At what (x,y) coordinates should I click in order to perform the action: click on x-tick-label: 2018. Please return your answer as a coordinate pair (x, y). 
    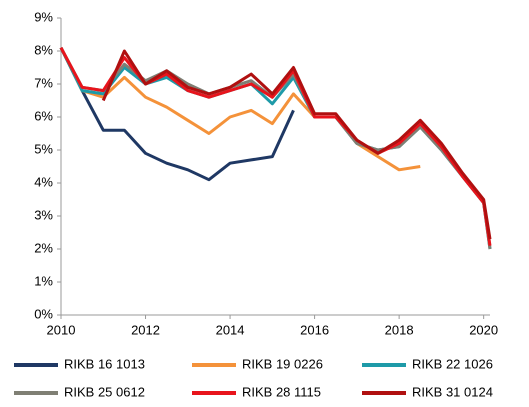
    Looking at the image, I should click on (399, 329).